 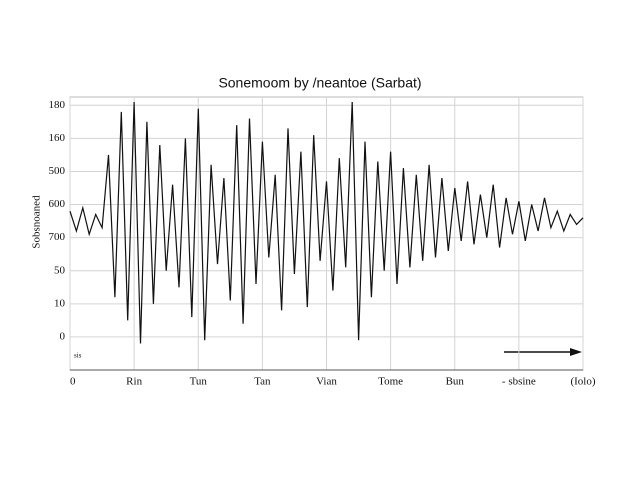 I want to click on x-tick-label: 0, so click(x=73, y=382).